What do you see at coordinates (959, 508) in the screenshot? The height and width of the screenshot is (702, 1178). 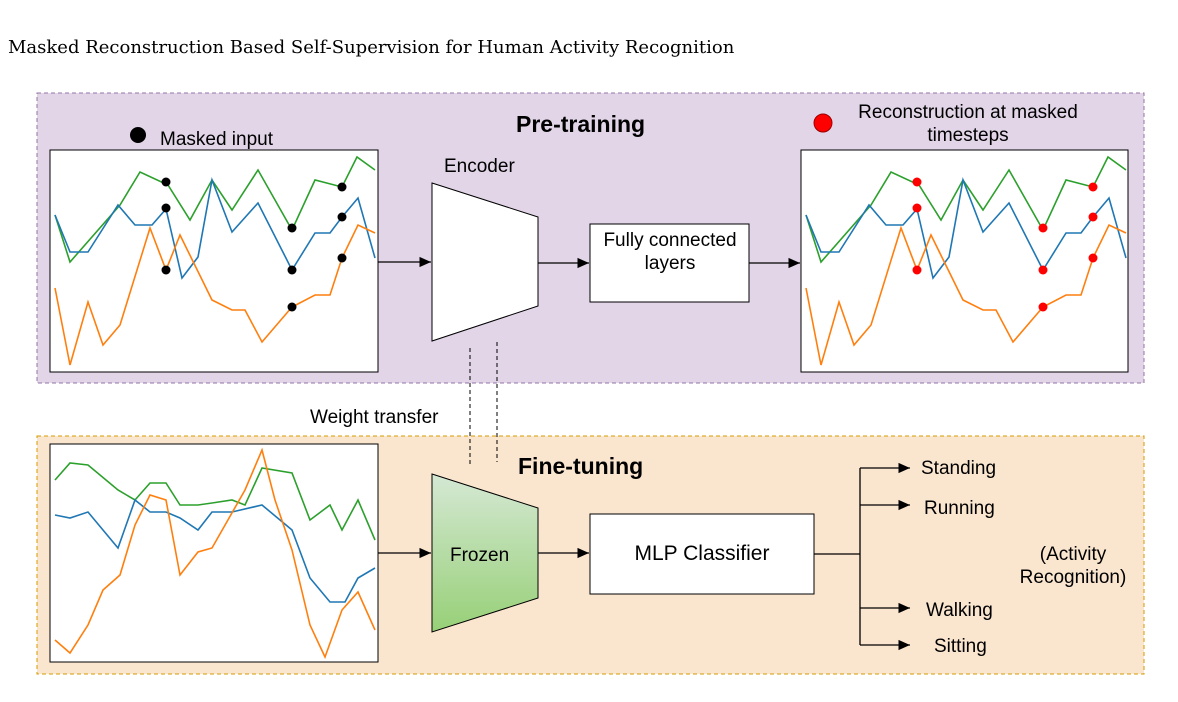 I see `output-label: Running` at bounding box center [959, 508].